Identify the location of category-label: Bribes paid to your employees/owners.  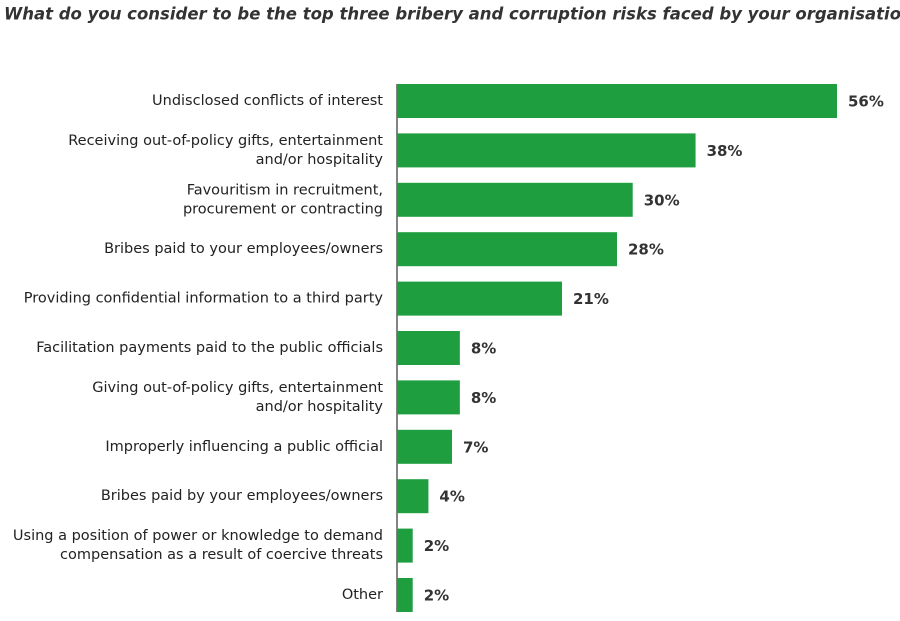
(243, 249).